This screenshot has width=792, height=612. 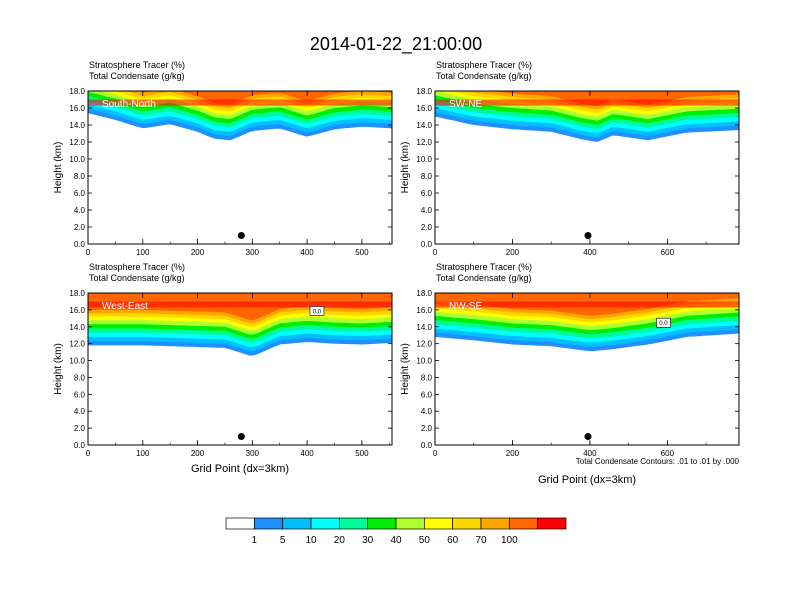 What do you see at coordinates (396, 531) in the screenshot?
I see `colorbar: 1 5 10 20 30 40 50 60 70 100` at bounding box center [396, 531].